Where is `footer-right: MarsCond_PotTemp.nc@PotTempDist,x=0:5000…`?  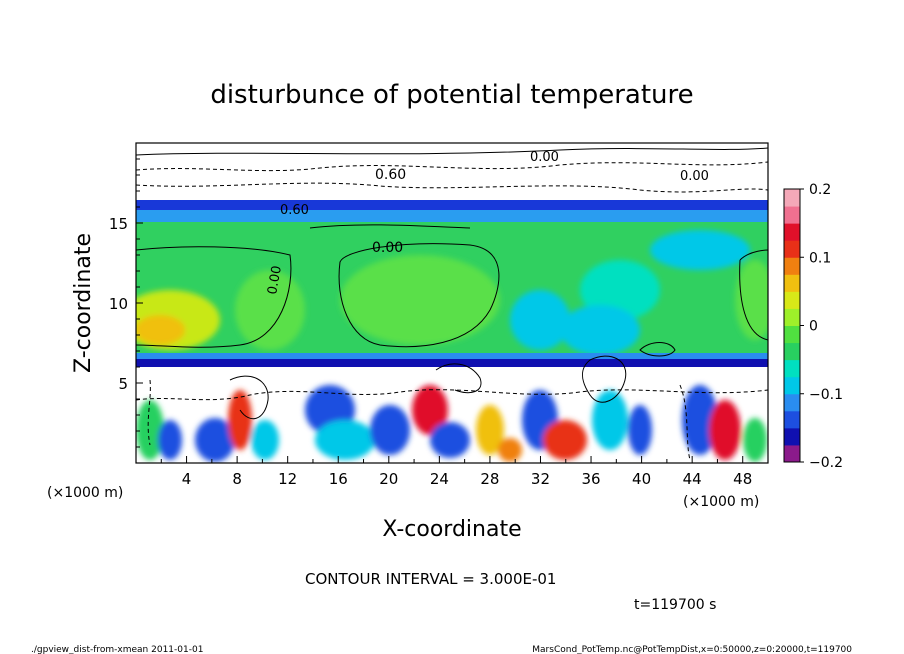
footer-right: MarsCond_PotTemp.nc@PotTempDist,x=0:5000… is located at coordinates (692, 649).